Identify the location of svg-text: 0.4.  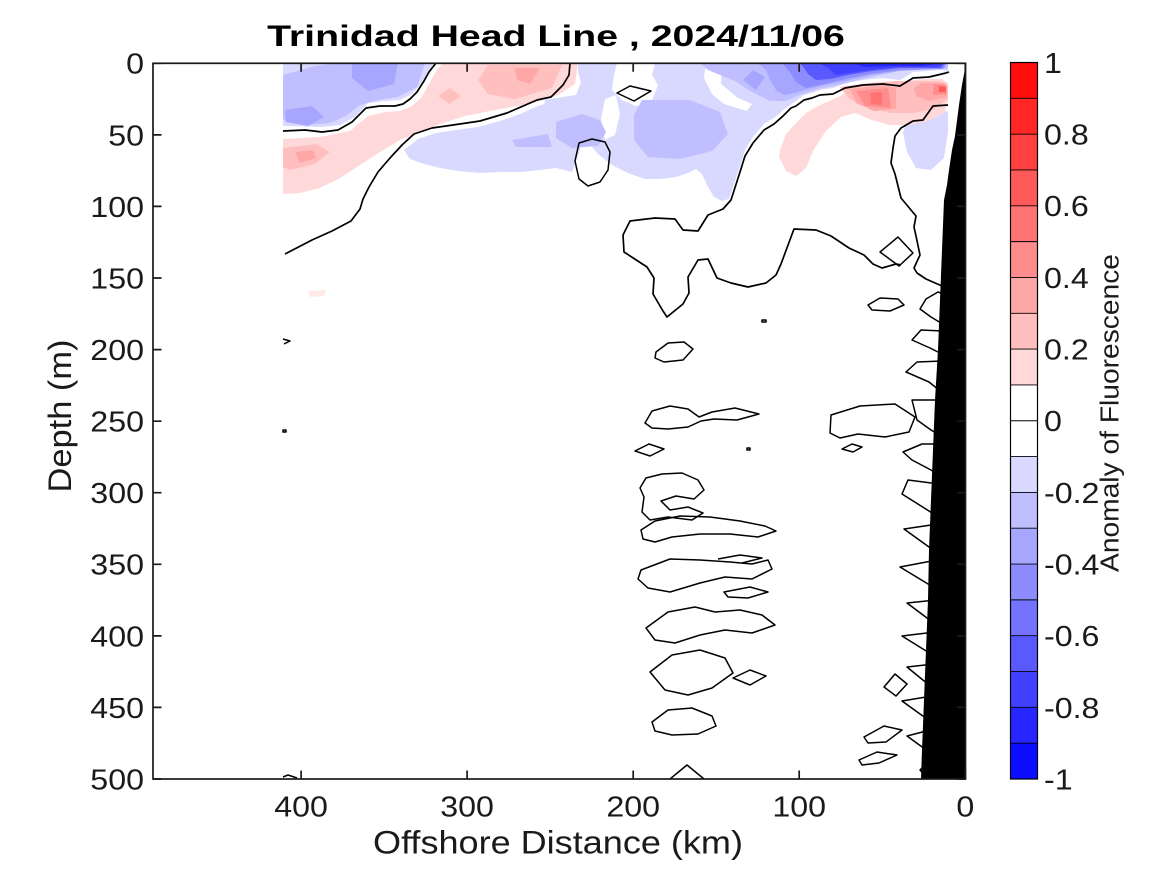
(1066, 278).